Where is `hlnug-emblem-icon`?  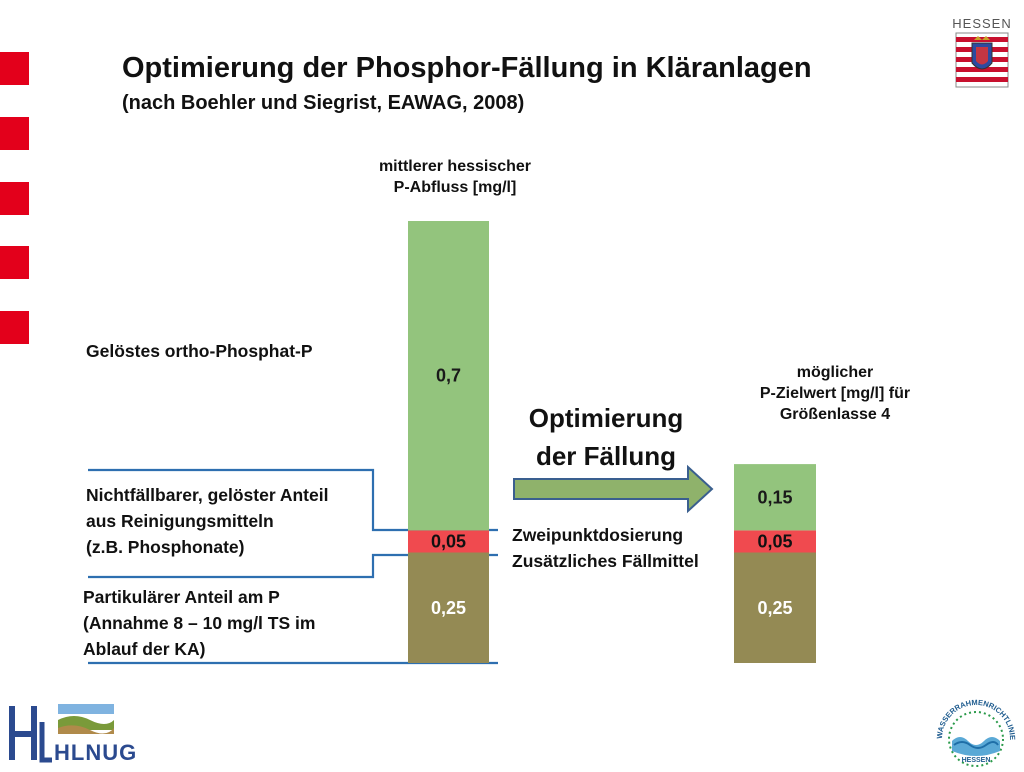 hlnug-emblem-icon is located at coordinates (61, 733).